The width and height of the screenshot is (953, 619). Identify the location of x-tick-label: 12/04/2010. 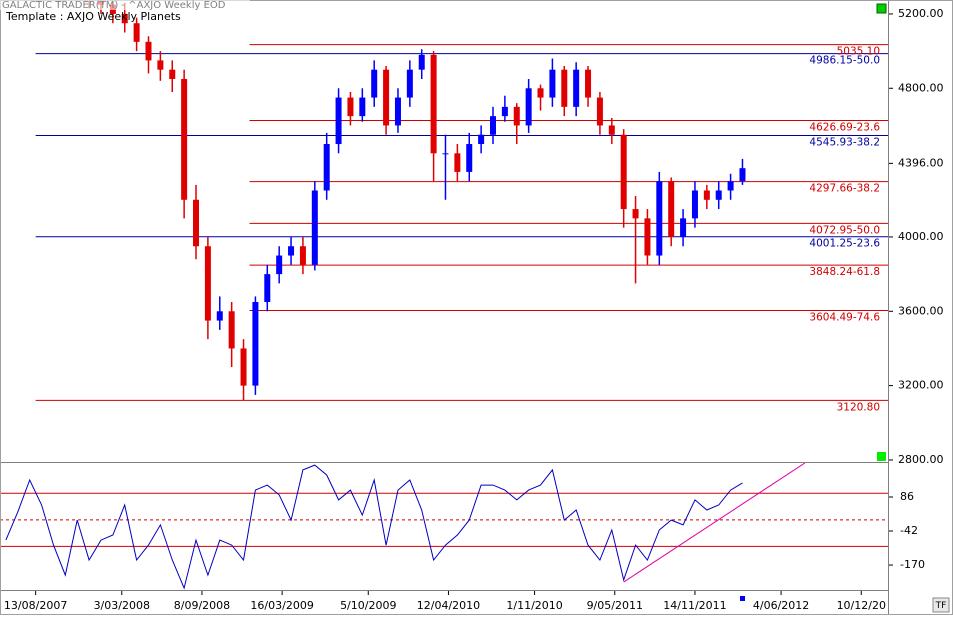
(448, 605).